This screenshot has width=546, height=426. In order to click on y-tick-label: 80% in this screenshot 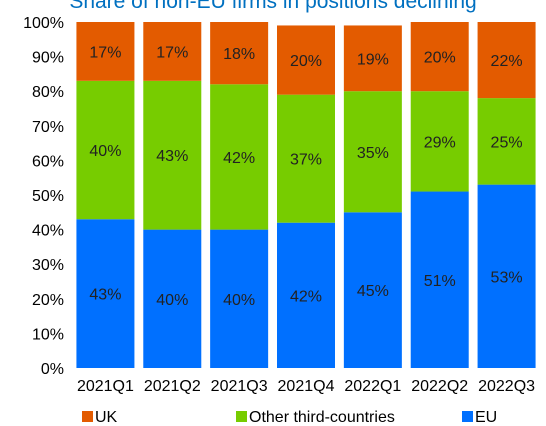, I will do `click(48, 92)`.